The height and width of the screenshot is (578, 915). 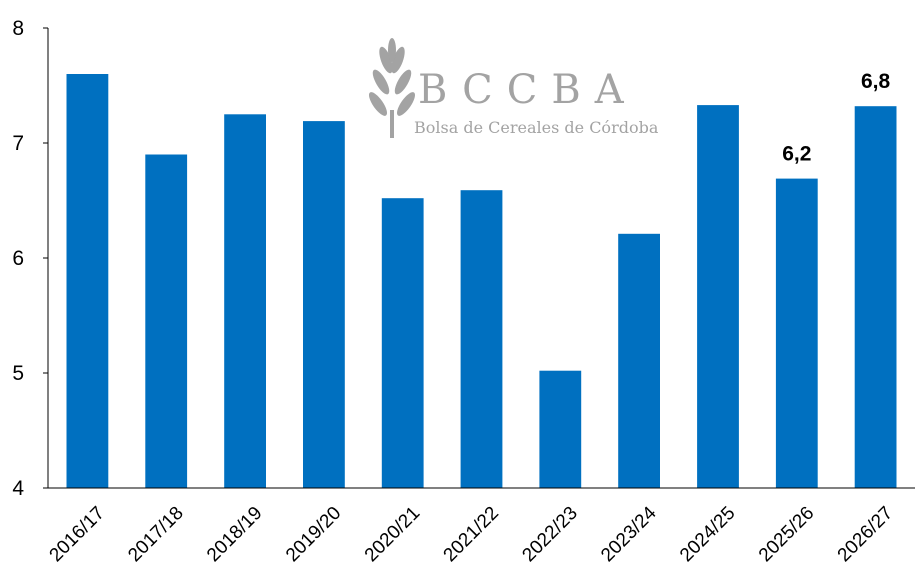 I want to click on x-tick-label: 2024/25, so click(x=707, y=534).